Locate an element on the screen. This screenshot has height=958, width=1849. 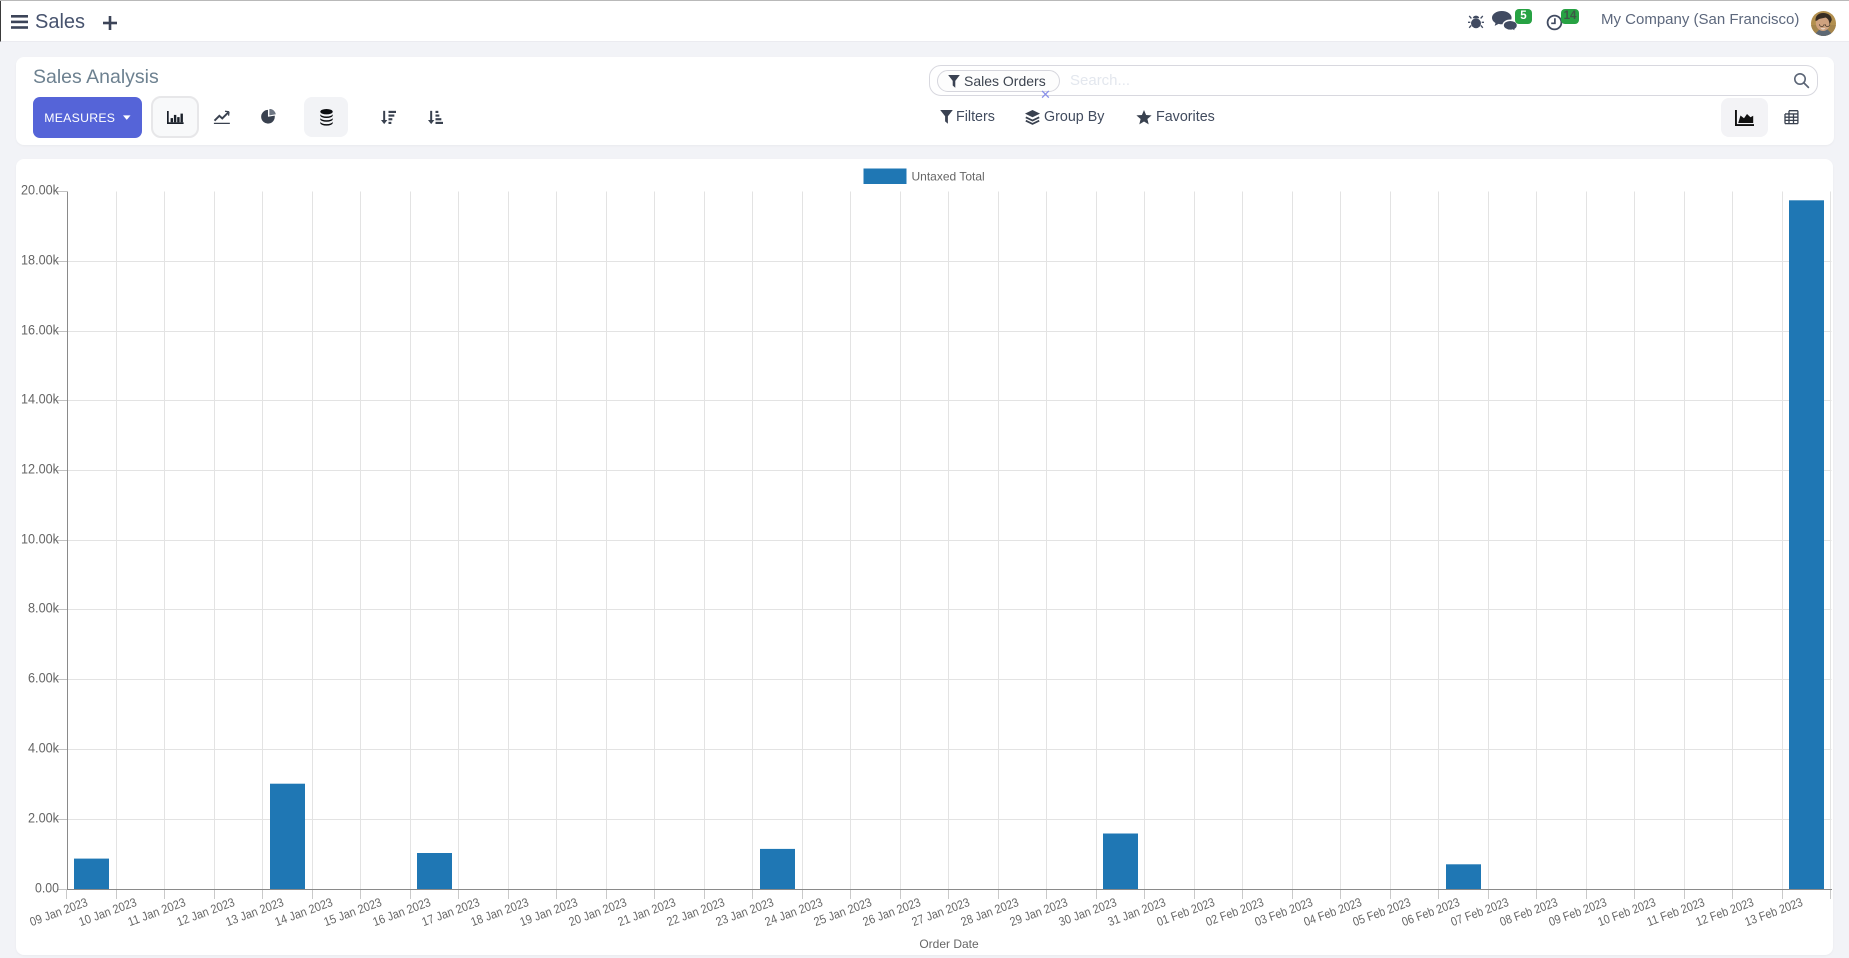
svg-text: 8.00k is located at coordinates (43, 608).